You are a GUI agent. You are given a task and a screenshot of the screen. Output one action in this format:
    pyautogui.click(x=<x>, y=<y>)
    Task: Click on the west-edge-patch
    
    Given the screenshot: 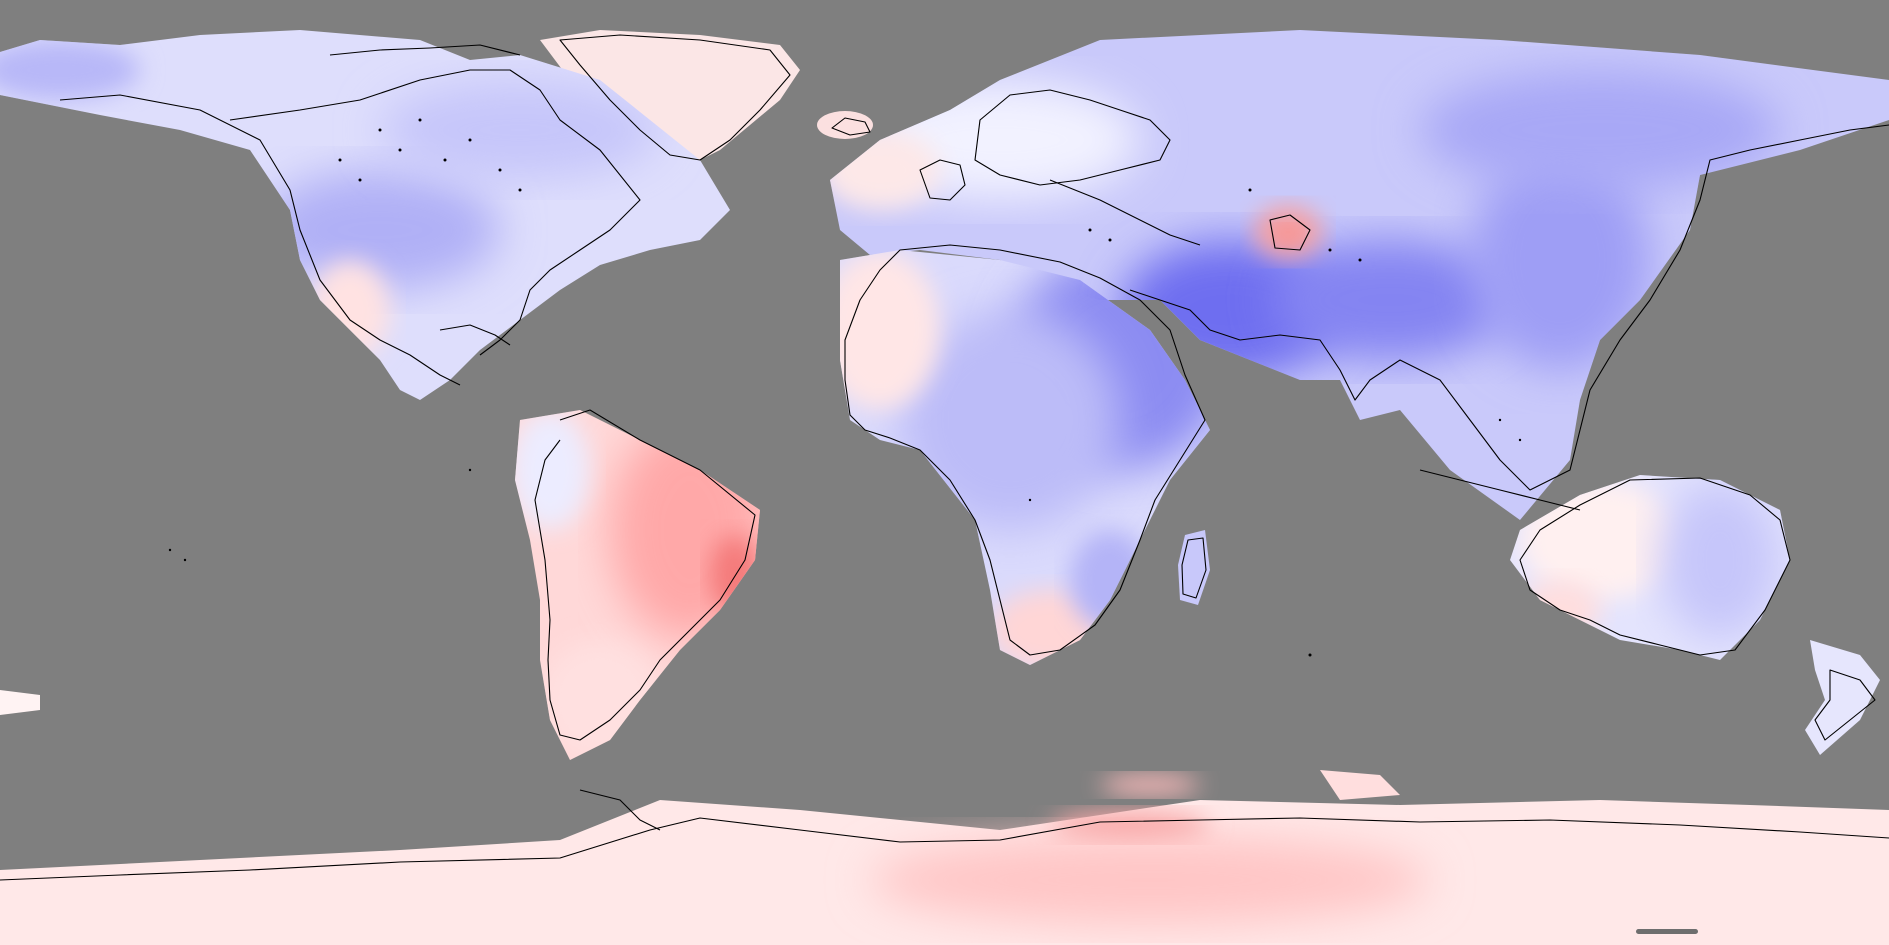 What is the action you would take?
    pyautogui.click(x=20, y=702)
    